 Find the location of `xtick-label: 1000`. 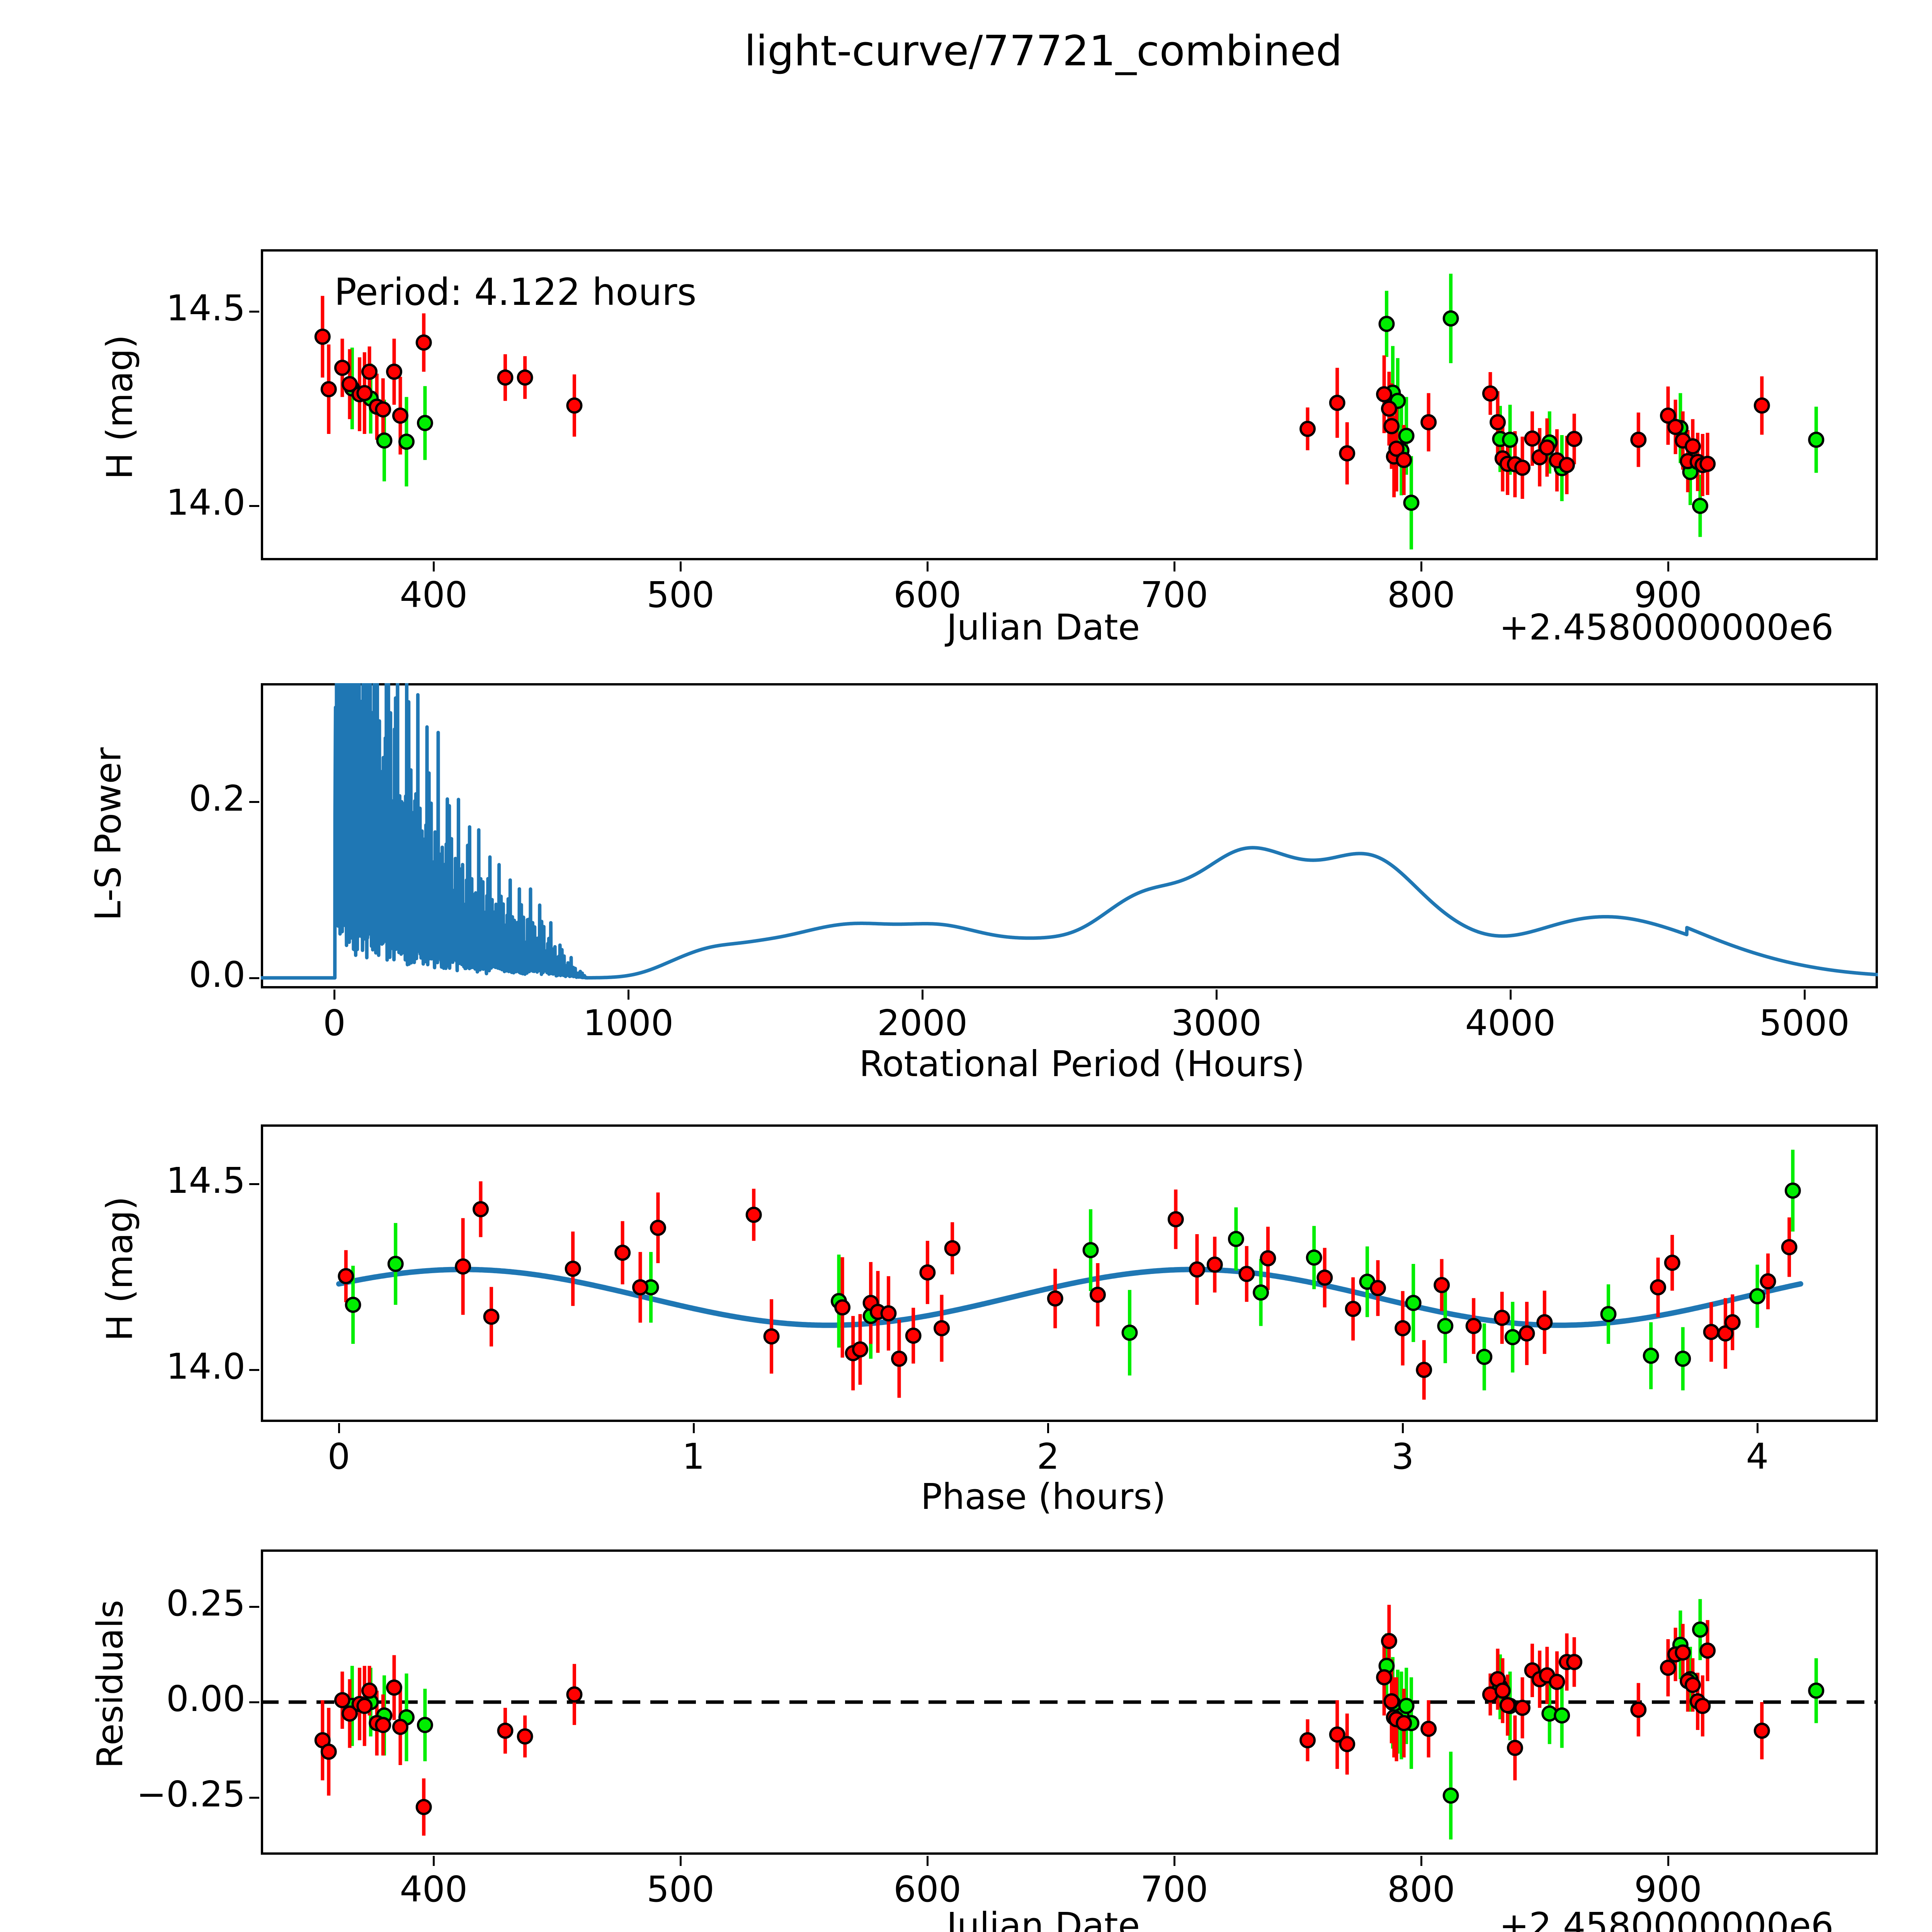

xtick-label: 1000 is located at coordinates (628, 1023).